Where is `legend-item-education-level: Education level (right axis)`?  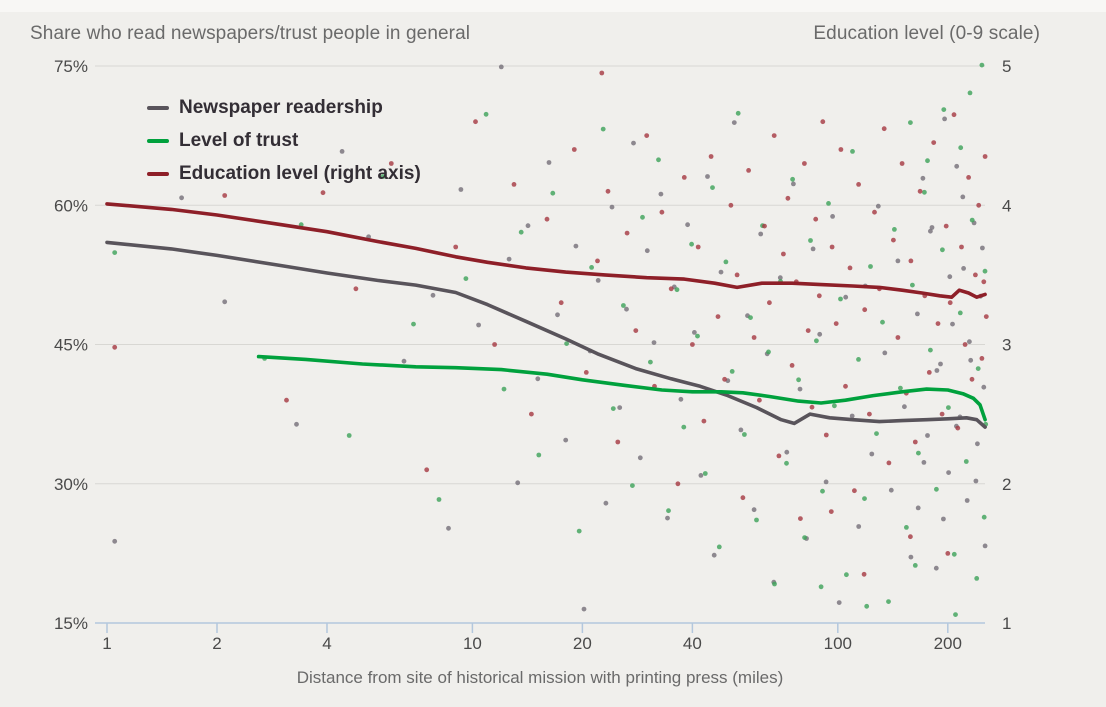 legend-item-education-level: Education level (right axis) is located at coordinates (284, 173).